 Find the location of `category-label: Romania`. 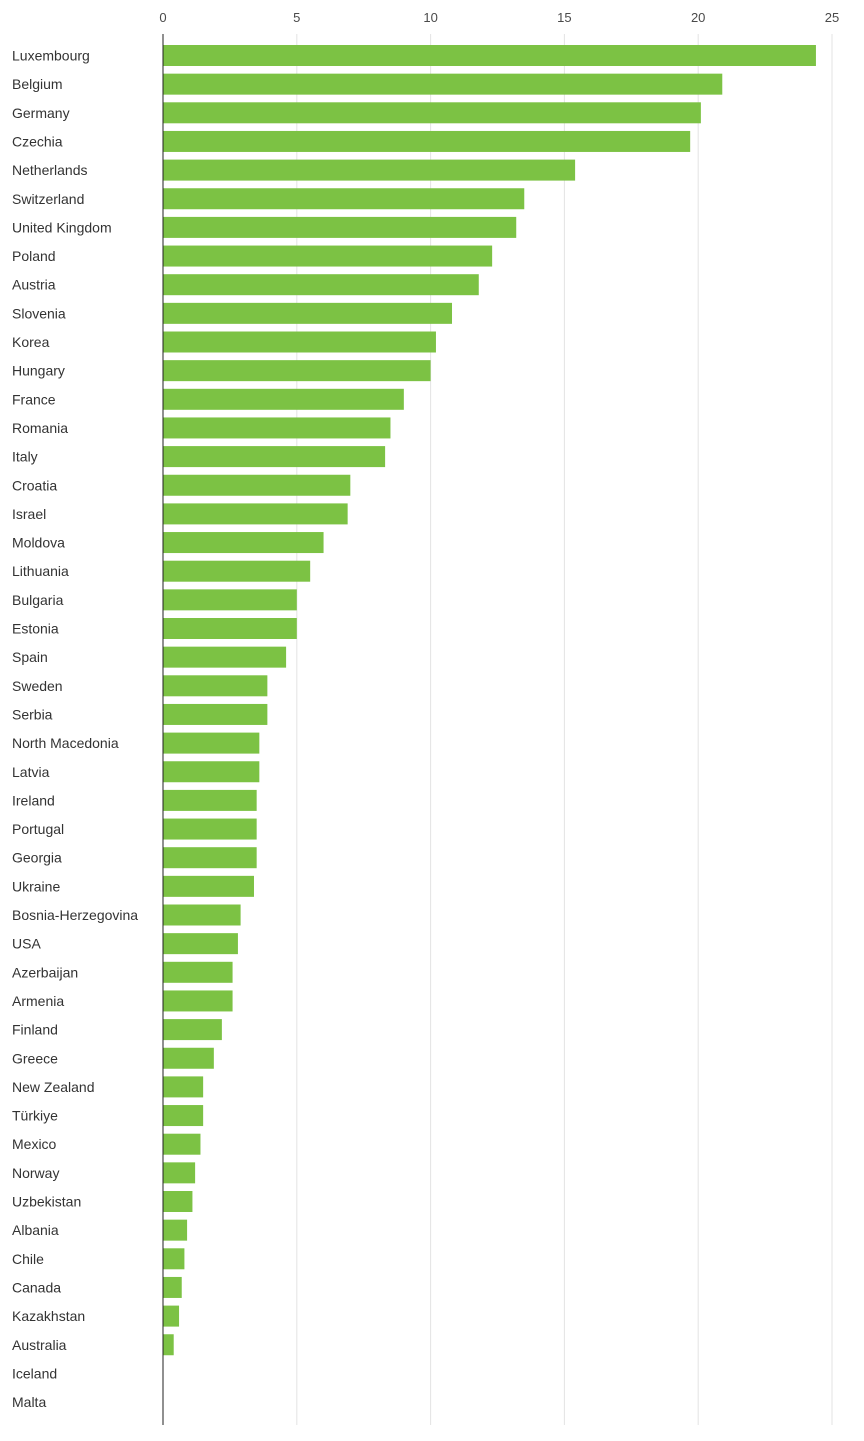

category-label: Romania is located at coordinates (40, 428).